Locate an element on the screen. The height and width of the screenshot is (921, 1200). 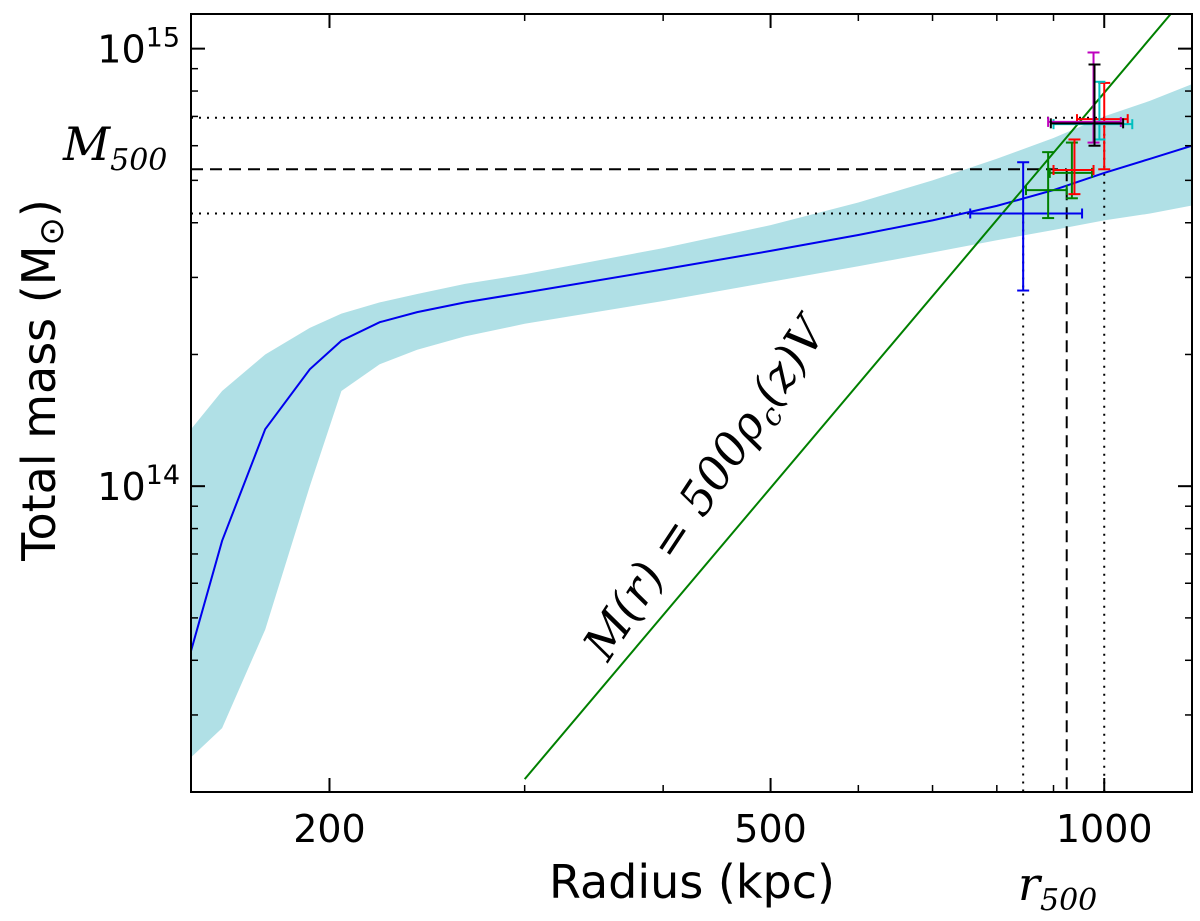
error-bars-layer is located at coordinates (1051, 171).